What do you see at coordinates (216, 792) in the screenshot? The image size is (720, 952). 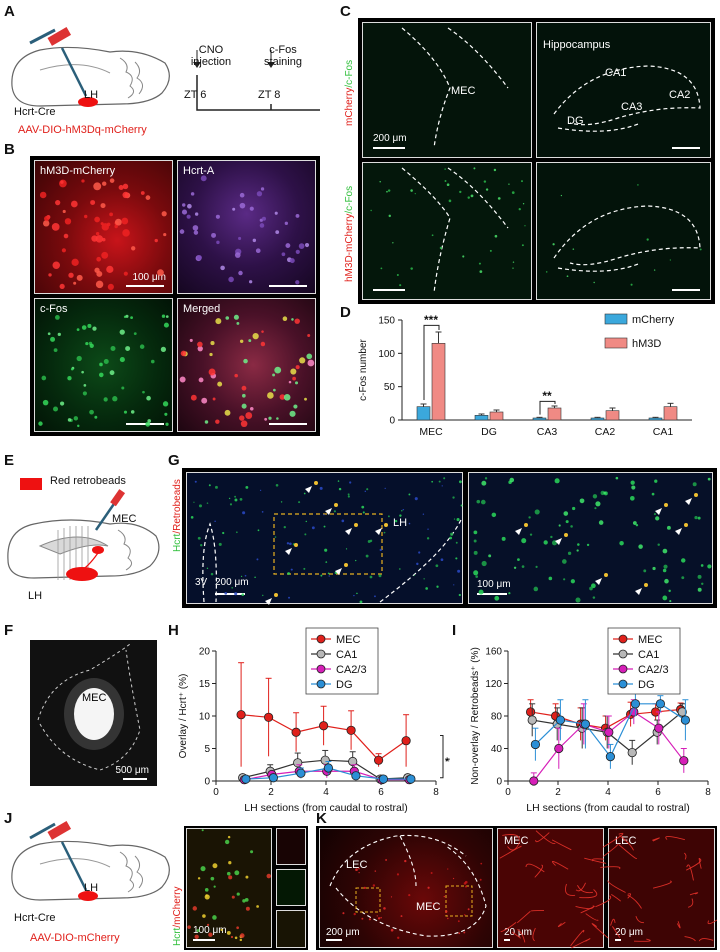 I see `x-tick-label: 0` at bounding box center [216, 792].